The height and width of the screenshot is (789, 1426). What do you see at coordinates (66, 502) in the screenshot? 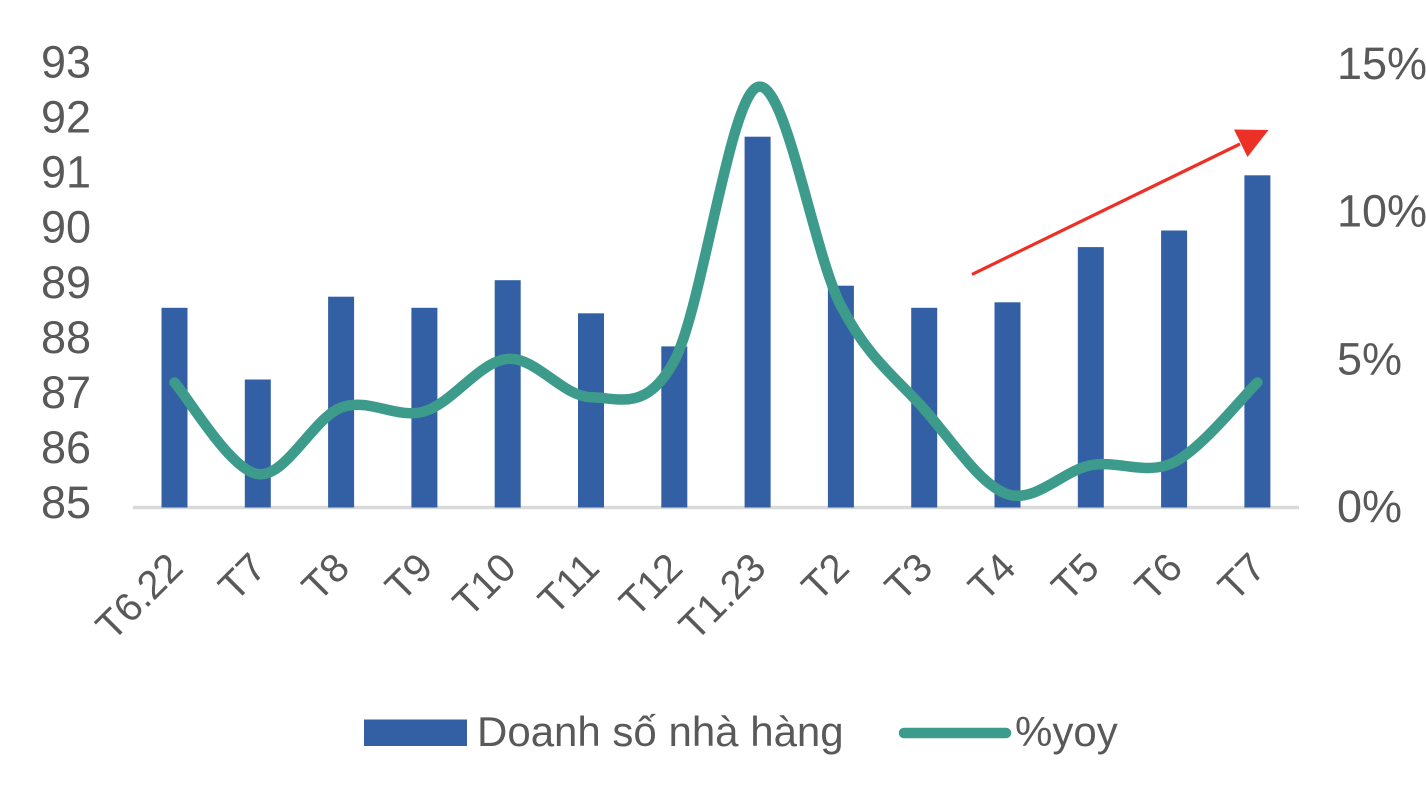
I see `svg-text: 85` at bounding box center [66, 502].